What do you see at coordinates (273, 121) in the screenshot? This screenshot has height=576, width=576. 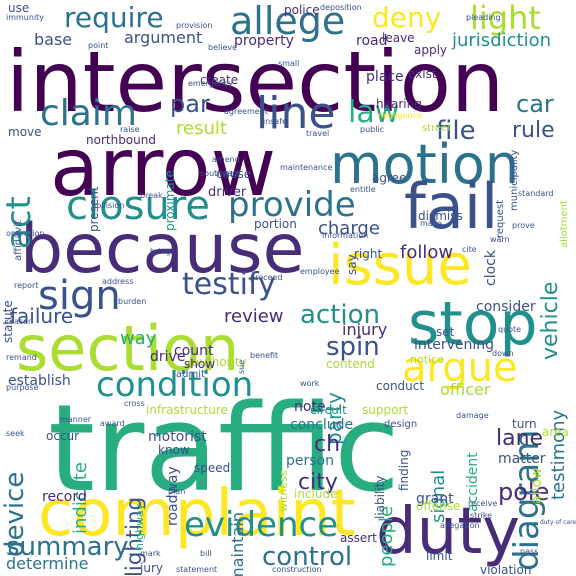 I see `word: unsafe` at bounding box center [273, 121].